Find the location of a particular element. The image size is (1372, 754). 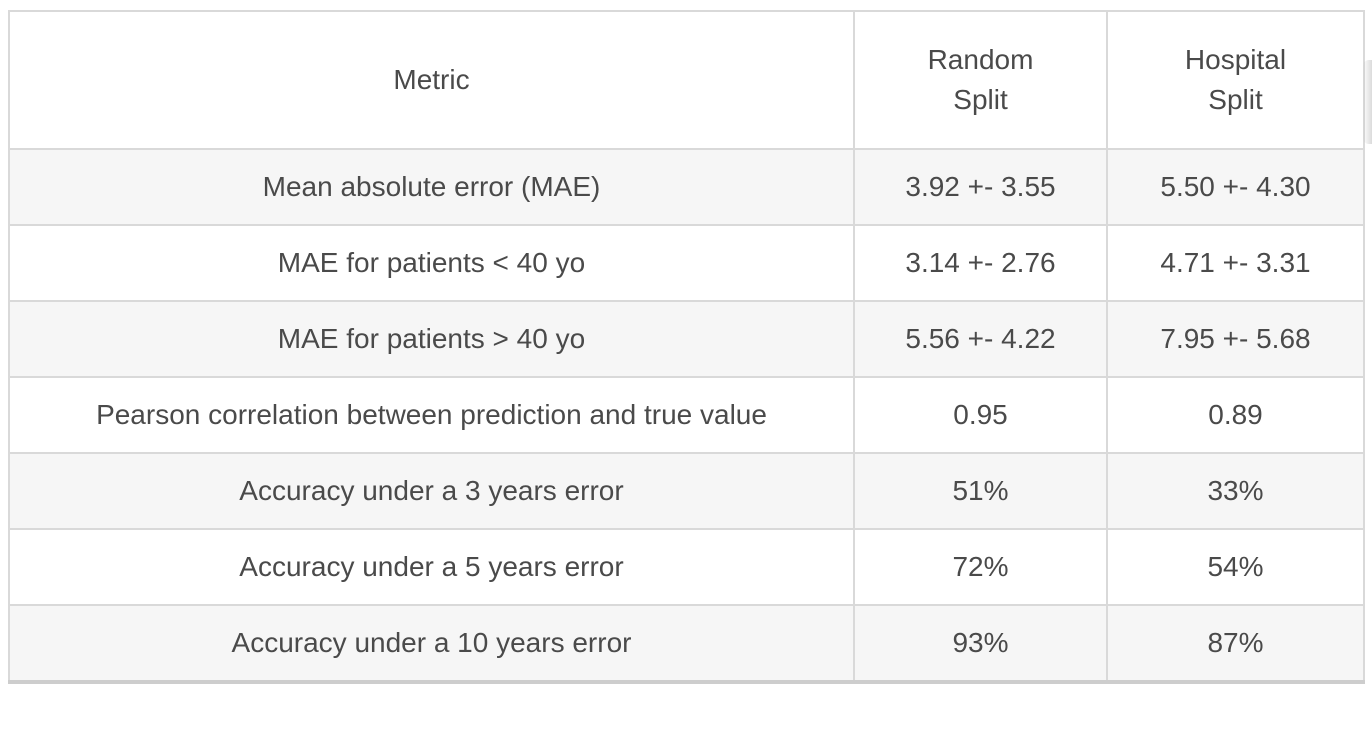

metric-cell: MAE for patients < 40 yo is located at coordinates (431, 263).